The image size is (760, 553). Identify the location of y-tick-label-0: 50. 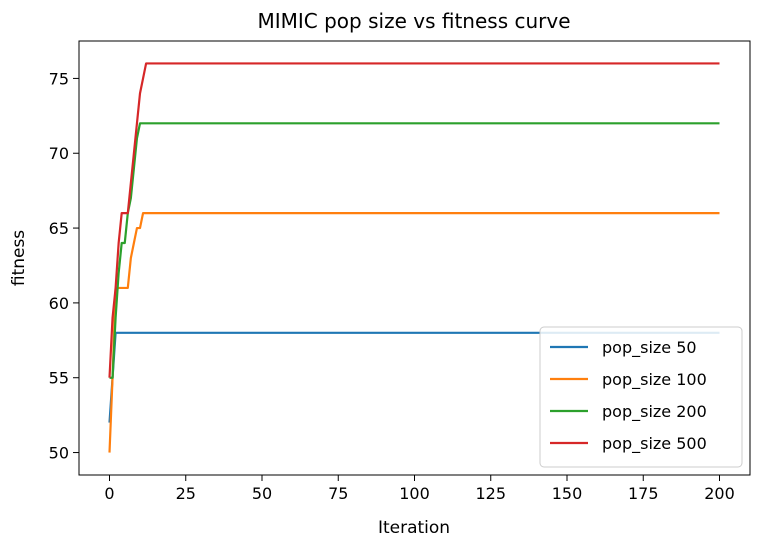
(59, 453).